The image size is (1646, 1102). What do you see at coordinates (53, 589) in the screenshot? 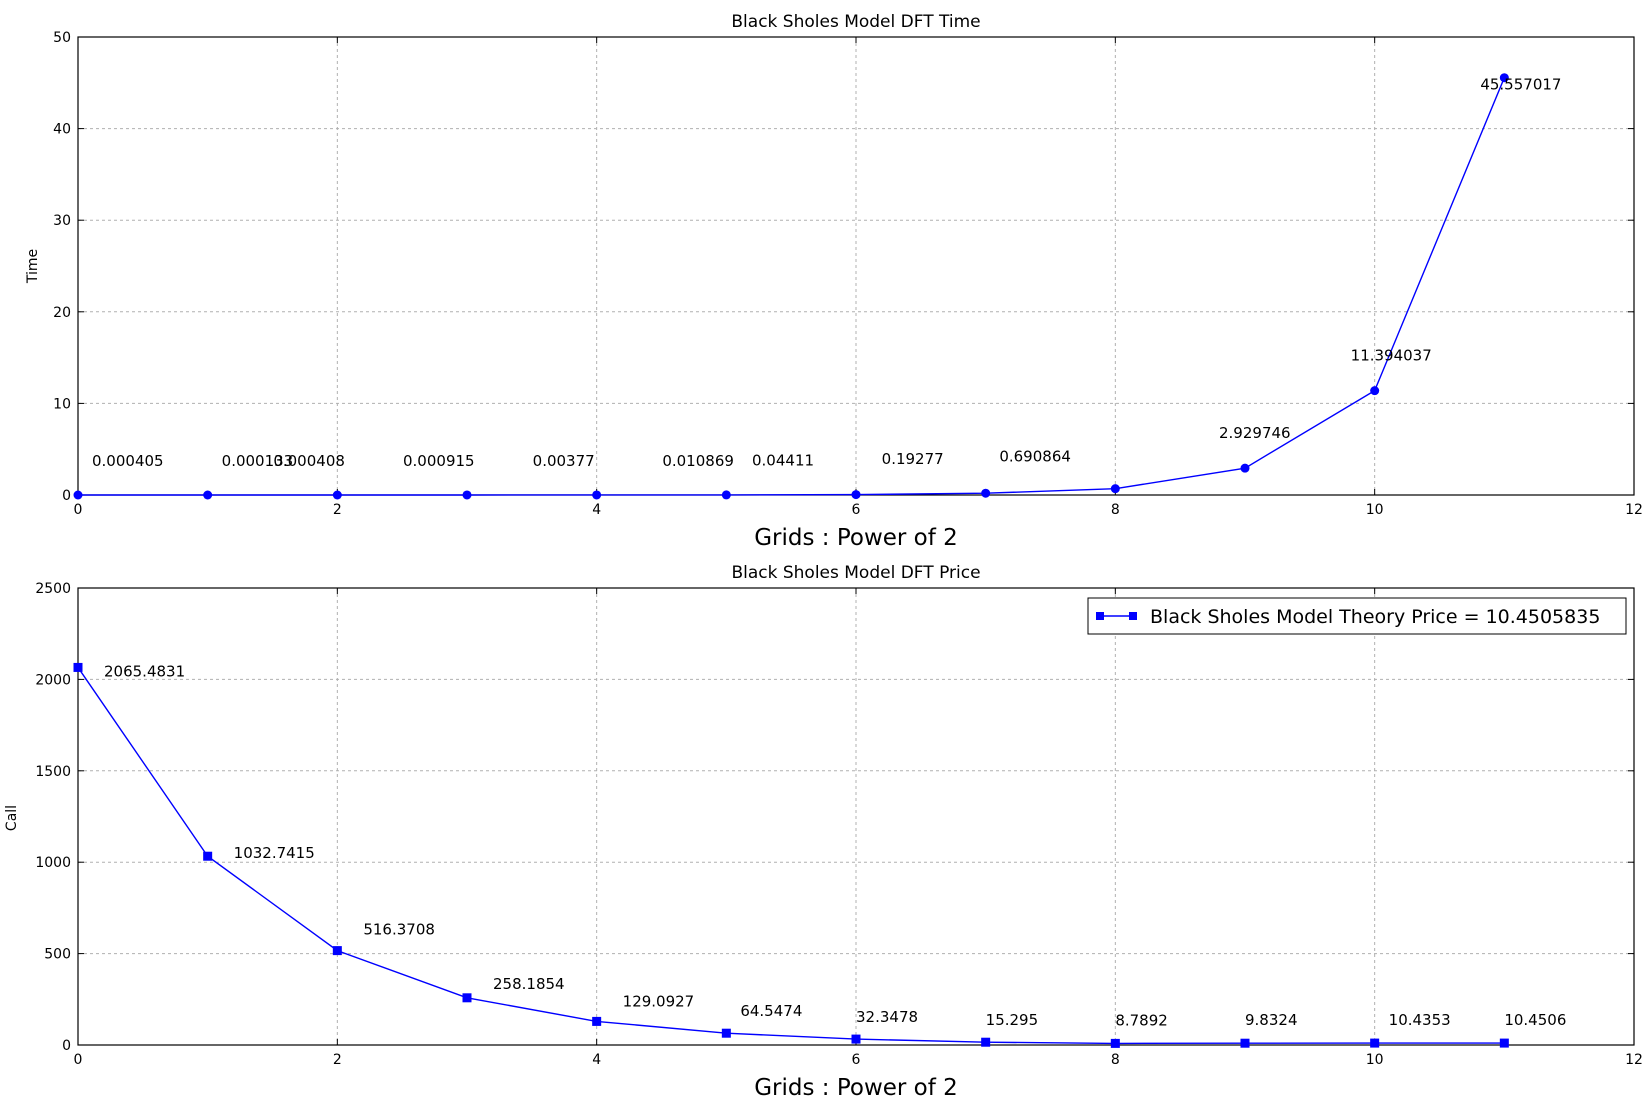
I see `price-chart-y-tick-label: 2500` at bounding box center [53, 589].